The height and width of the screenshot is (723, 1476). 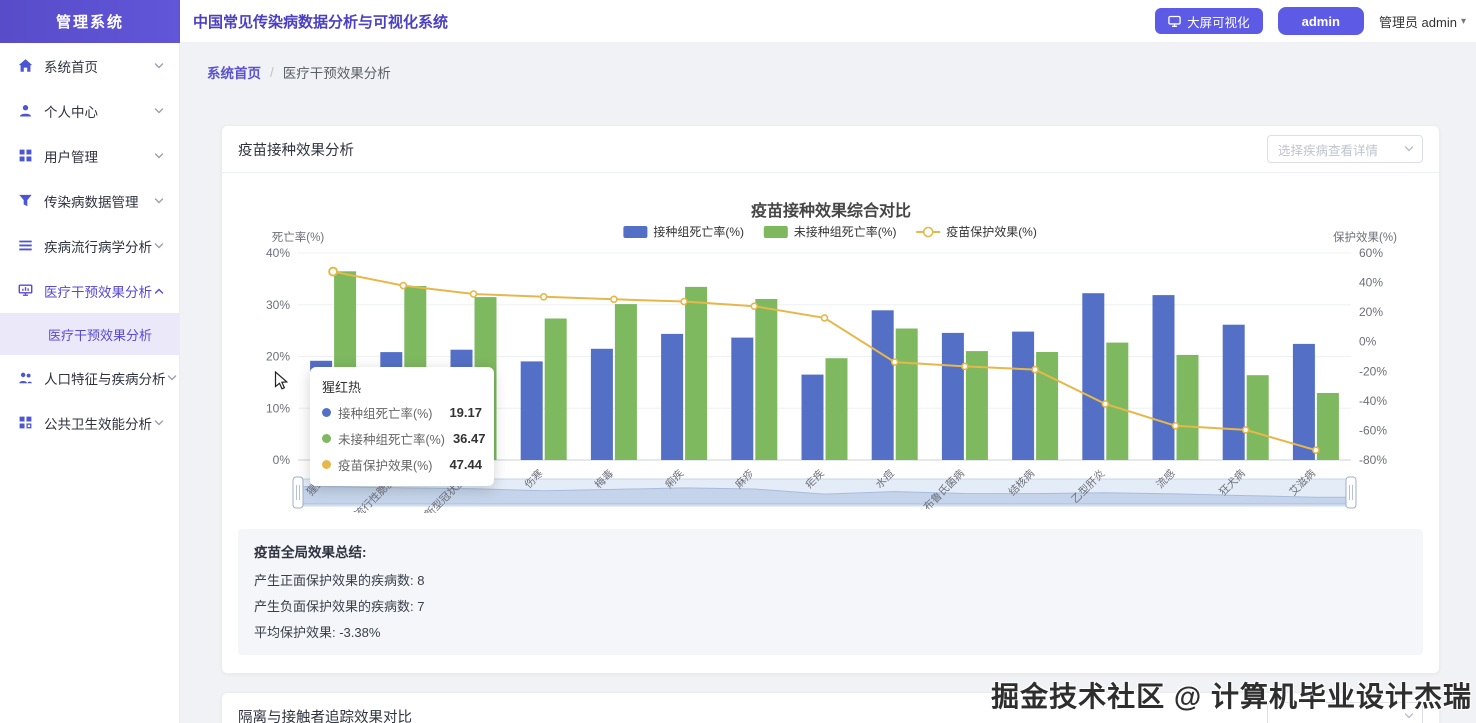 I want to click on series-dot-unvaccinated, so click(x=326, y=438).